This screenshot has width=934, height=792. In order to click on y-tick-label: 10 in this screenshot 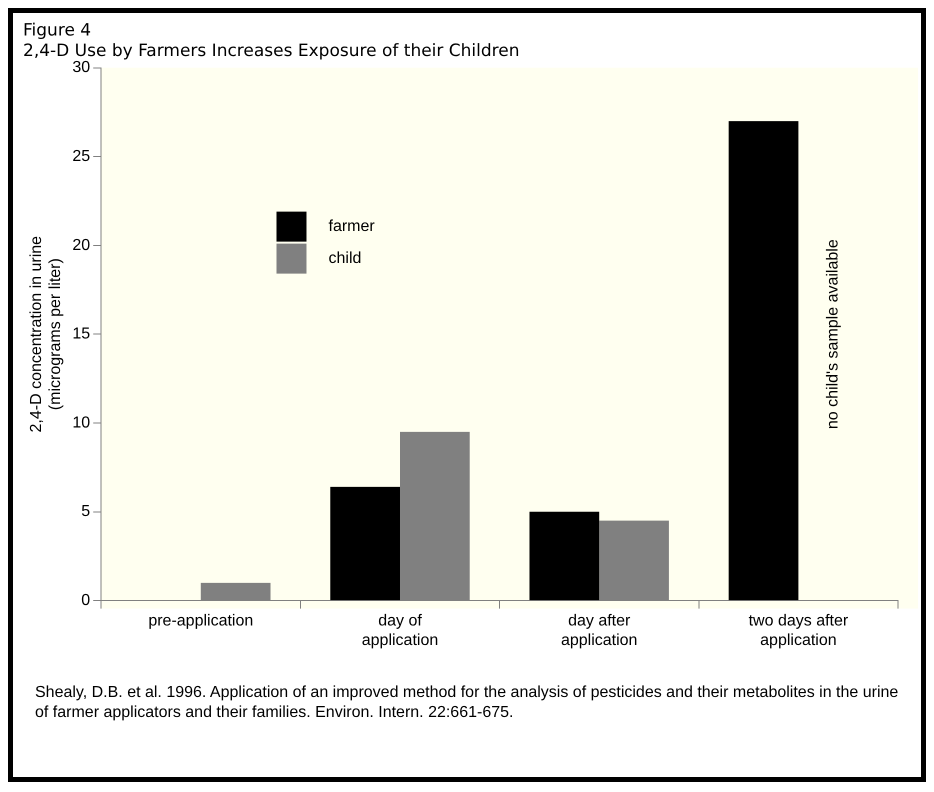, I will do `click(81, 423)`.